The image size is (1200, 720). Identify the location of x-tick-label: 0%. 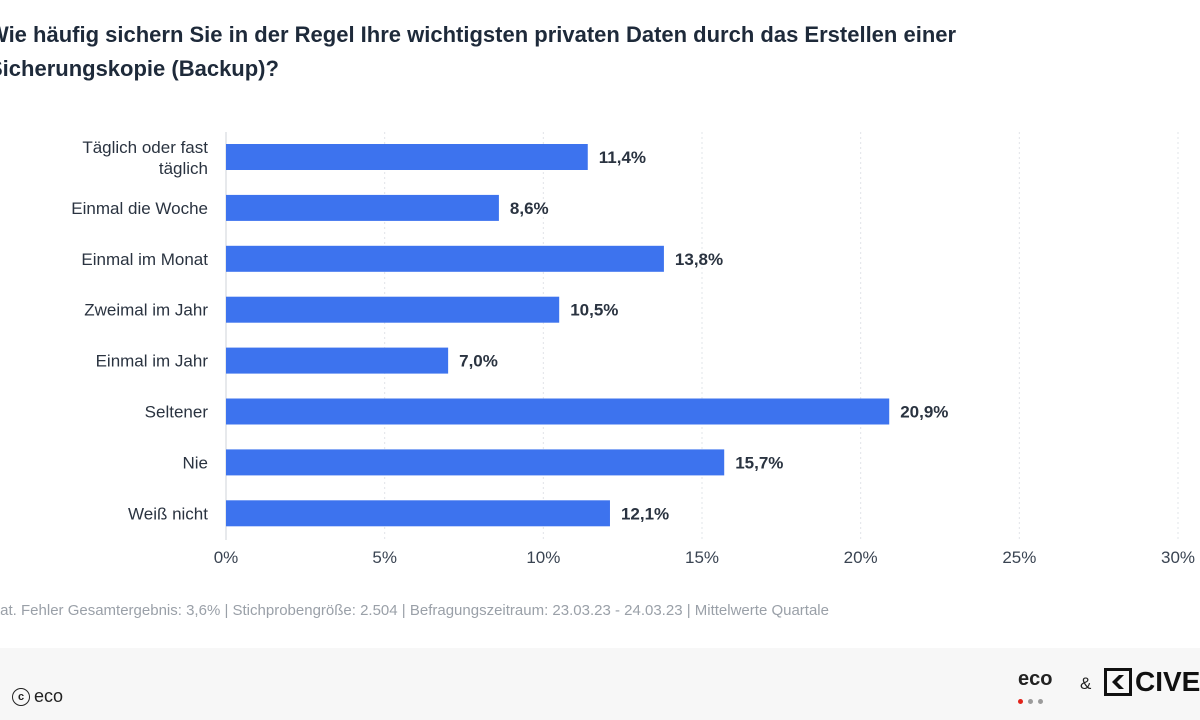
(226, 557).